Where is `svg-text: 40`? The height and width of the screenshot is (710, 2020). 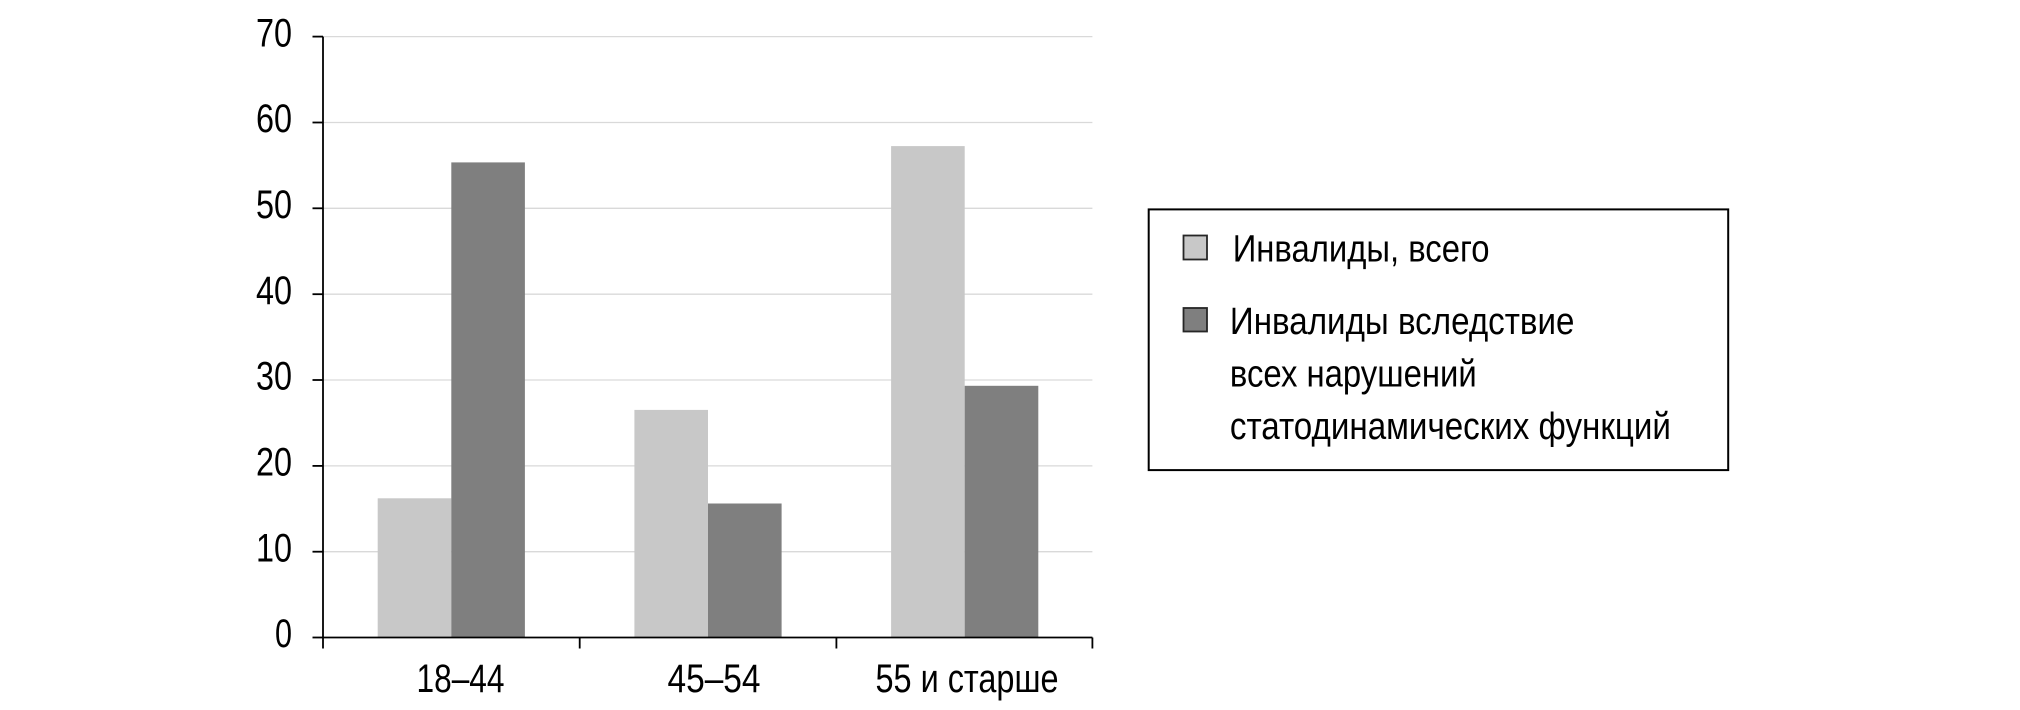 svg-text: 40 is located at coordinates (274, 291).